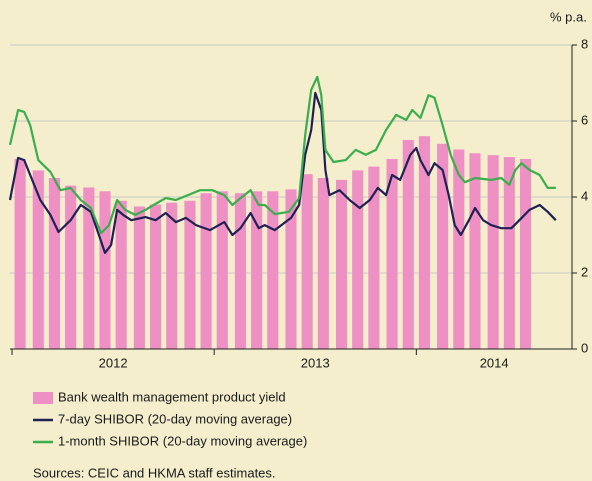  What do you see at coordinates (154, 472) in the screenshot?
I see `source: Sources: CEIC and HKMA staff estimates.` at bounding box center [154, 472].